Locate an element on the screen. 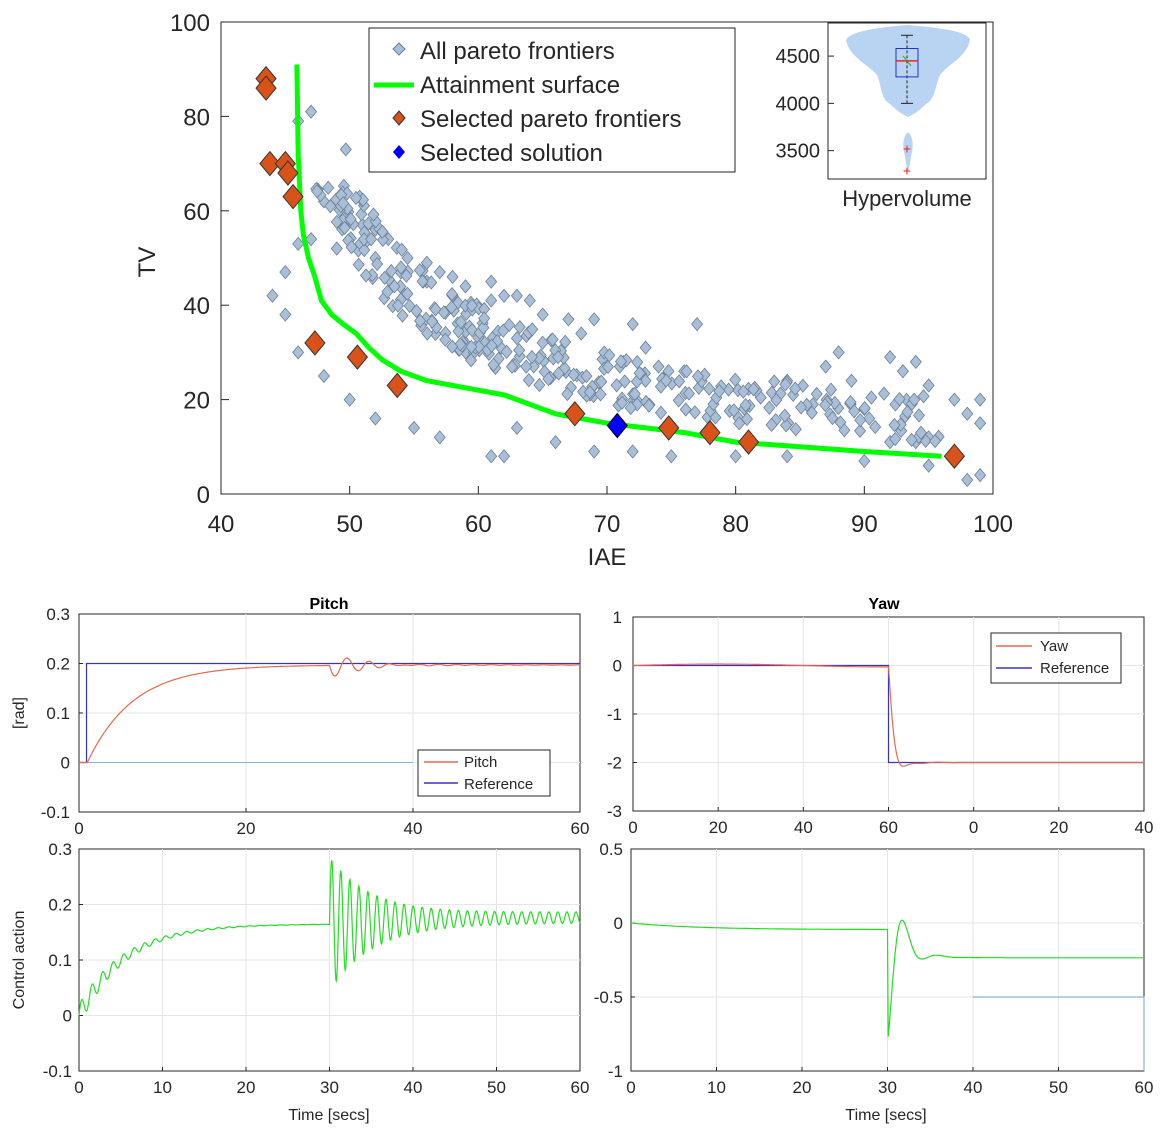 Image resolution: width=1174 pixels, height=1144 pixels. yaw-x-tick-label: 0 is located at coordinates (973, 827).